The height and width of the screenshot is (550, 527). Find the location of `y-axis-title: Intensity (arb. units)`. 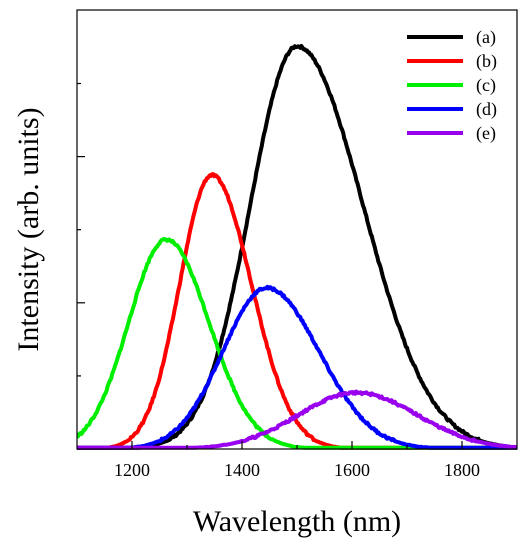

y-axis-title: Intensity (arb. units) is located at coordinates (28, 229).